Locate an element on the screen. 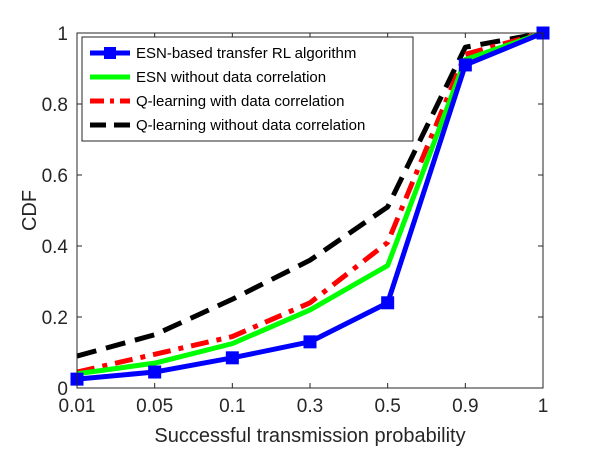 The width and height of the screenshot is (599, 450). x-tick-label: 1 is located at coordinates (543, 406).